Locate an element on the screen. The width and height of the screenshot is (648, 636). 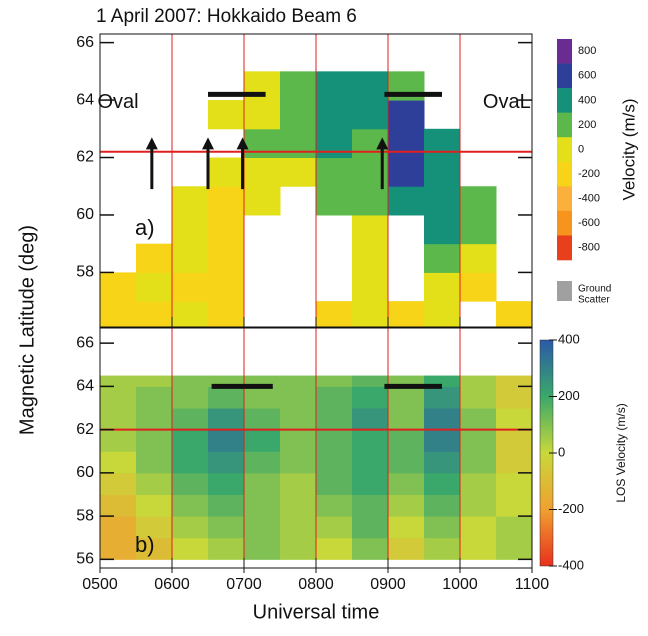
y-tick-label: 56 is located at coordinates (85, 559).